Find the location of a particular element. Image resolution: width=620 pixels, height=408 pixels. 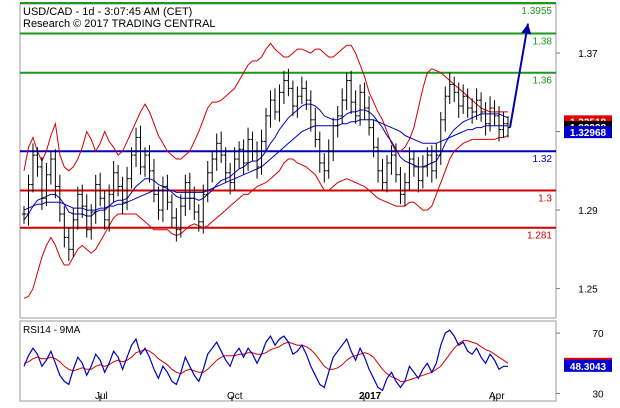

price-marker-2: 1.32968 is located at coordinates (588, 132).